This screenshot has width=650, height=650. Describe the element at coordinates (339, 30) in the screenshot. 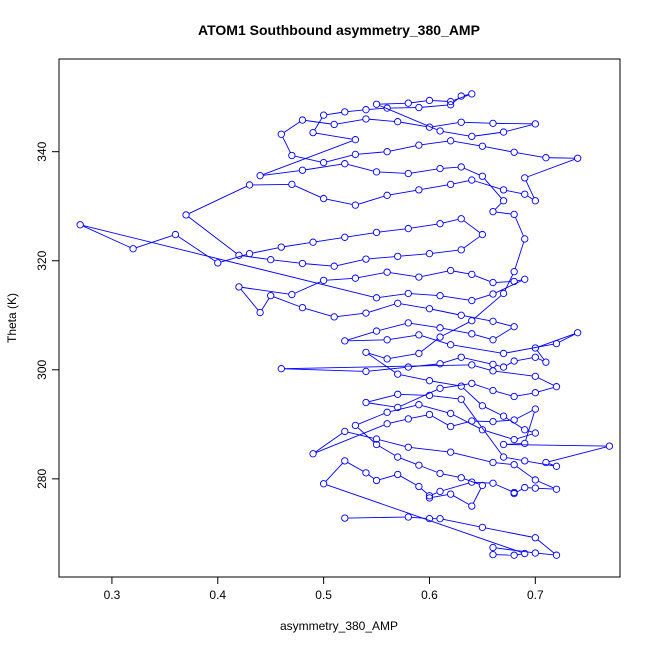

I see `chart-title: ATOM1 Southbound asymmetry_380_AMP` at that location.